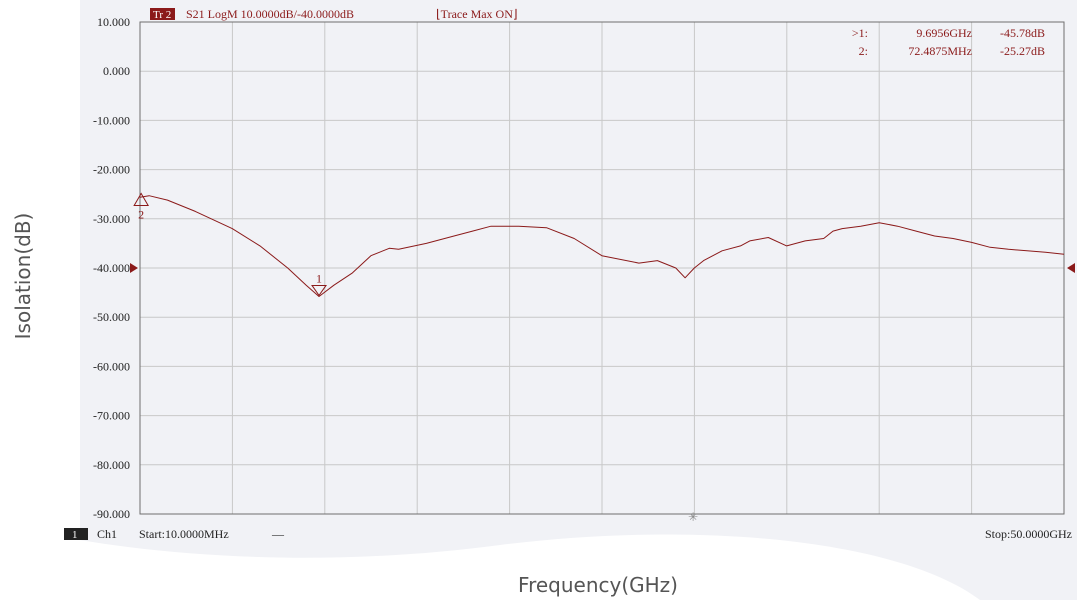 The image size is (1077, 600). I want to click on y-tick-label: -30.000, so click(111, 219).